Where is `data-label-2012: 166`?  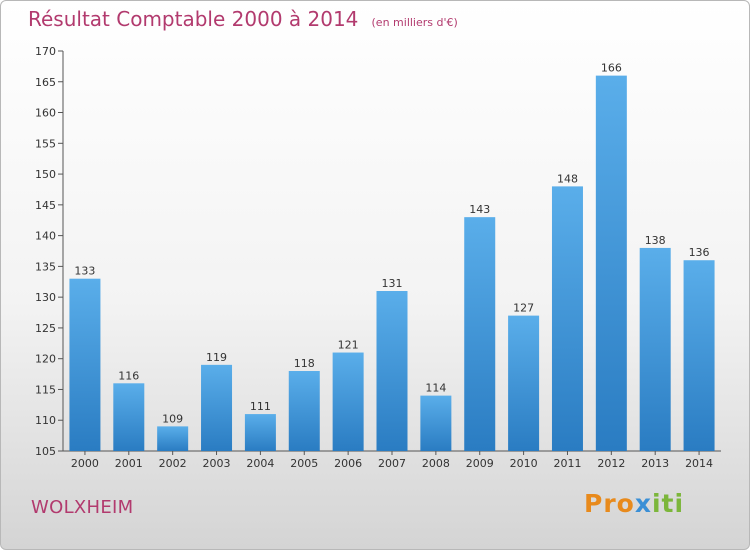
data-label-2012: 166 is located at coordinates (611, 68).